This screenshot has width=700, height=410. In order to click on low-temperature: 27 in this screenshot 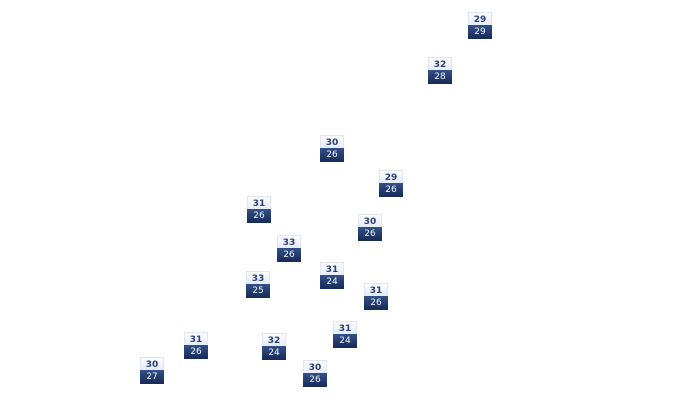, I will do `click(152, 377)`.